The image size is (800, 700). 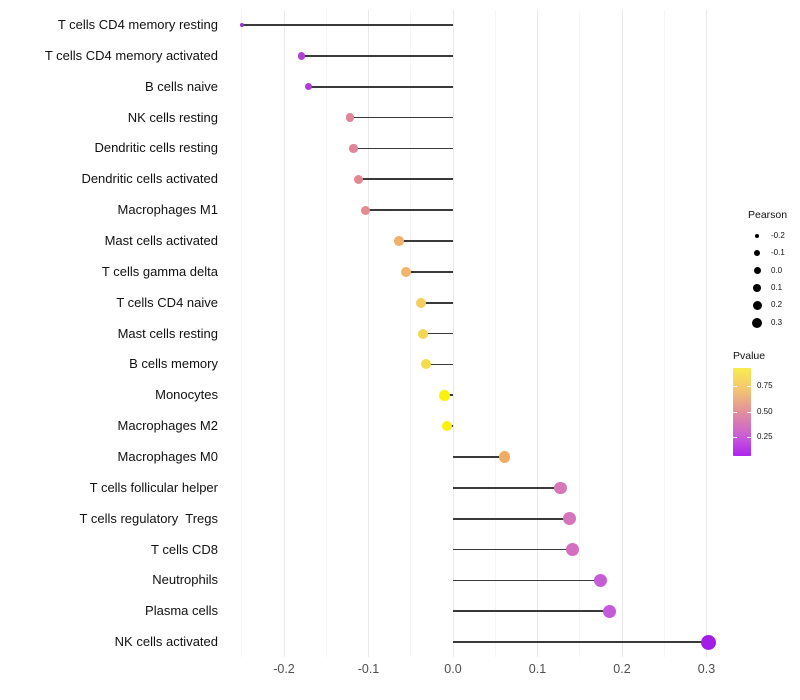 I want to click on color-legend-title: Pvalue, so click(x=749, y=356).